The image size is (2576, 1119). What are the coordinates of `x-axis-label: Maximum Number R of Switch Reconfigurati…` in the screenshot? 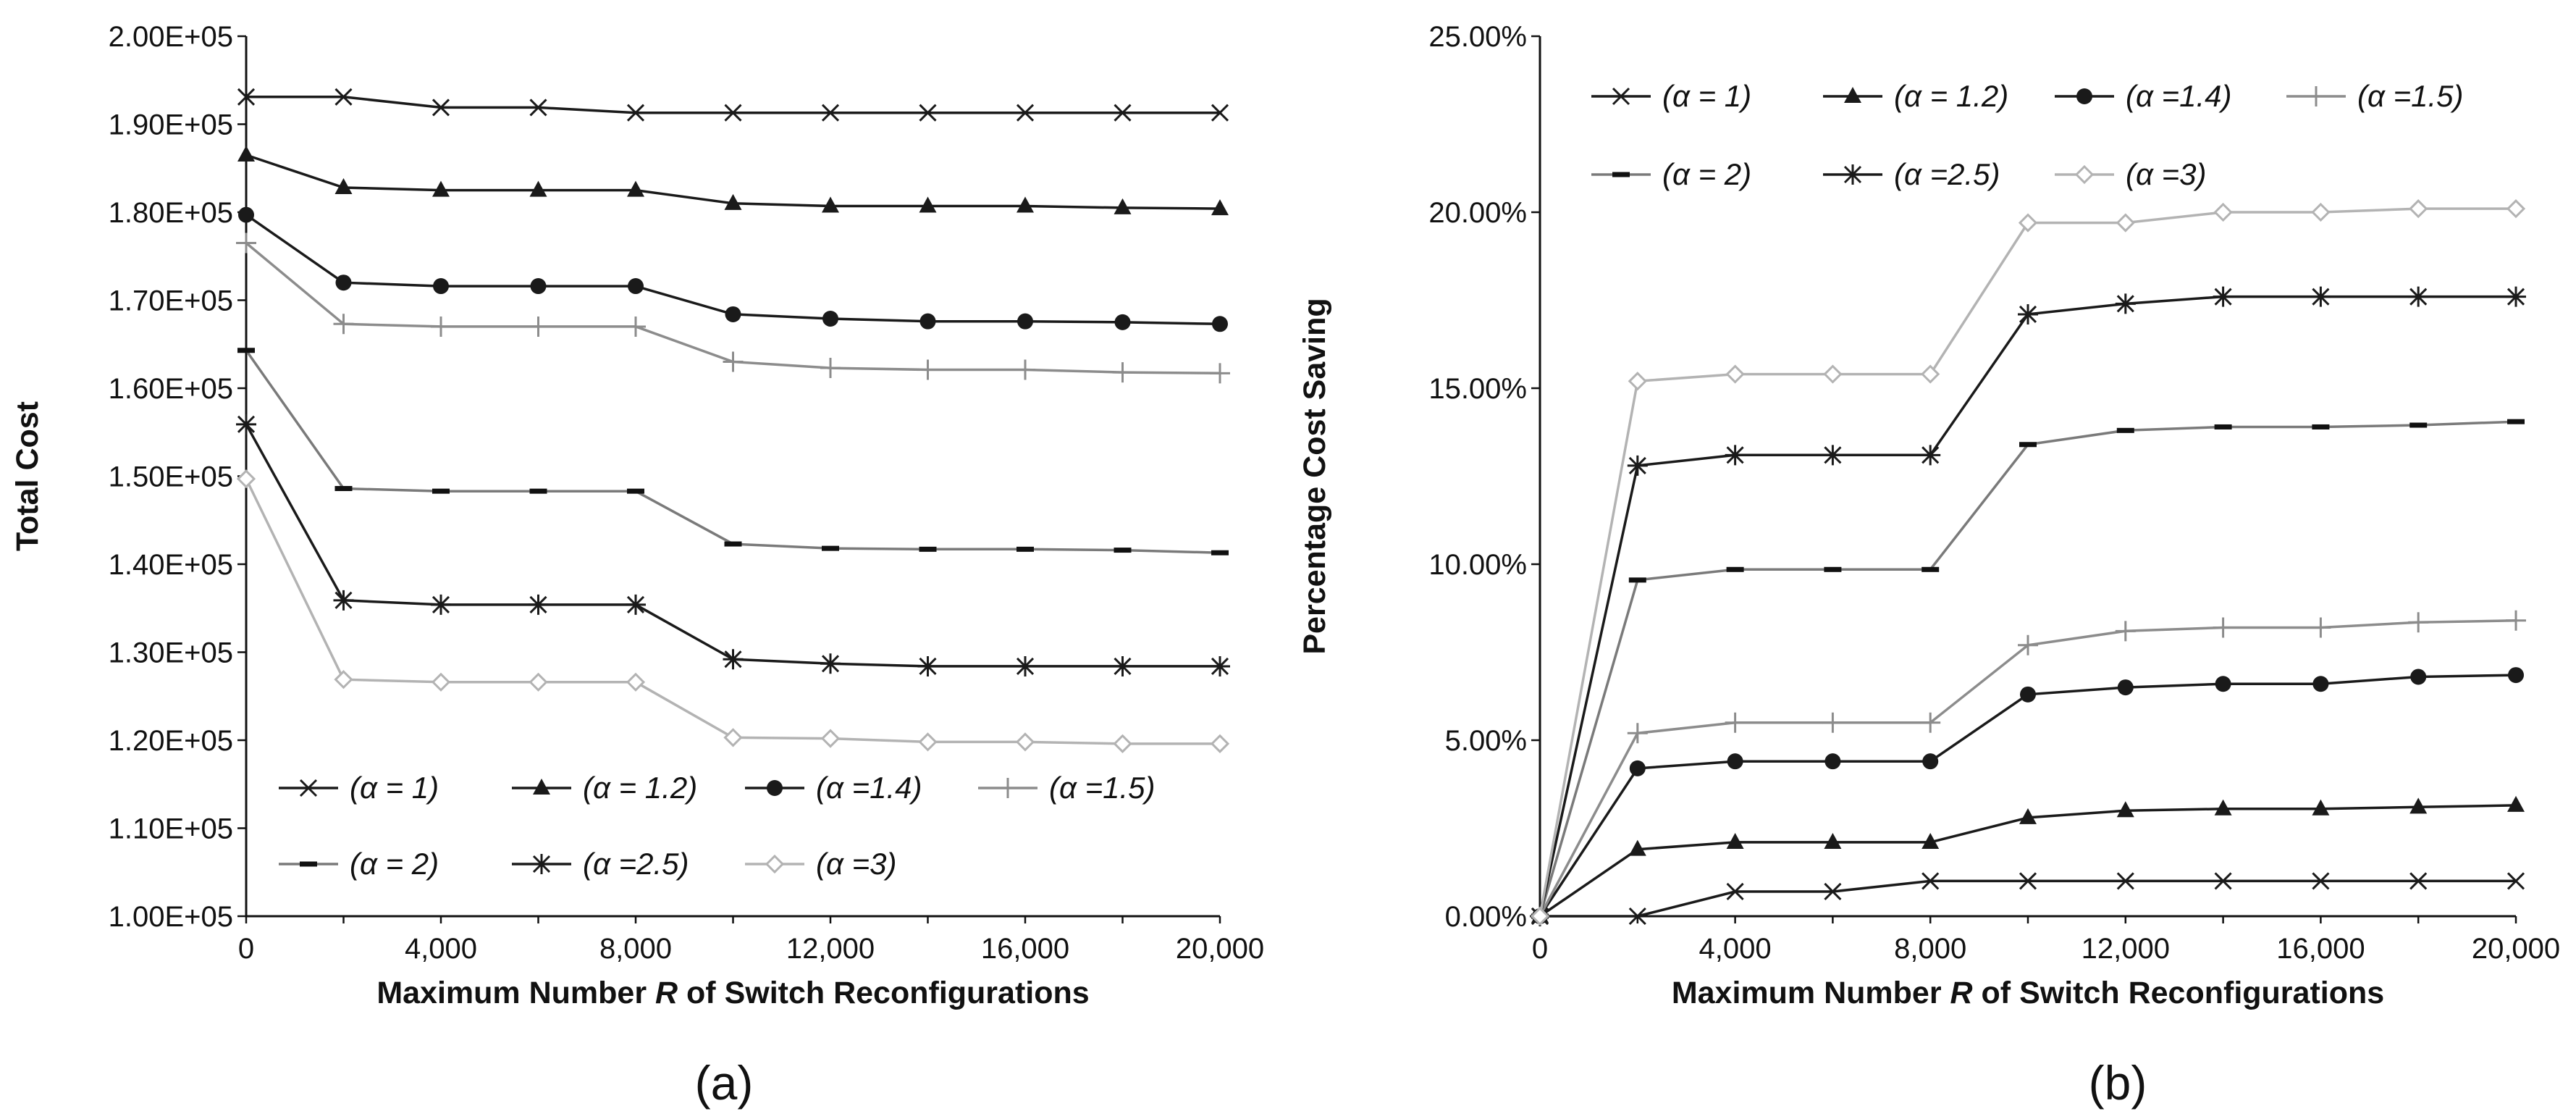 It's located at (2028, 993).